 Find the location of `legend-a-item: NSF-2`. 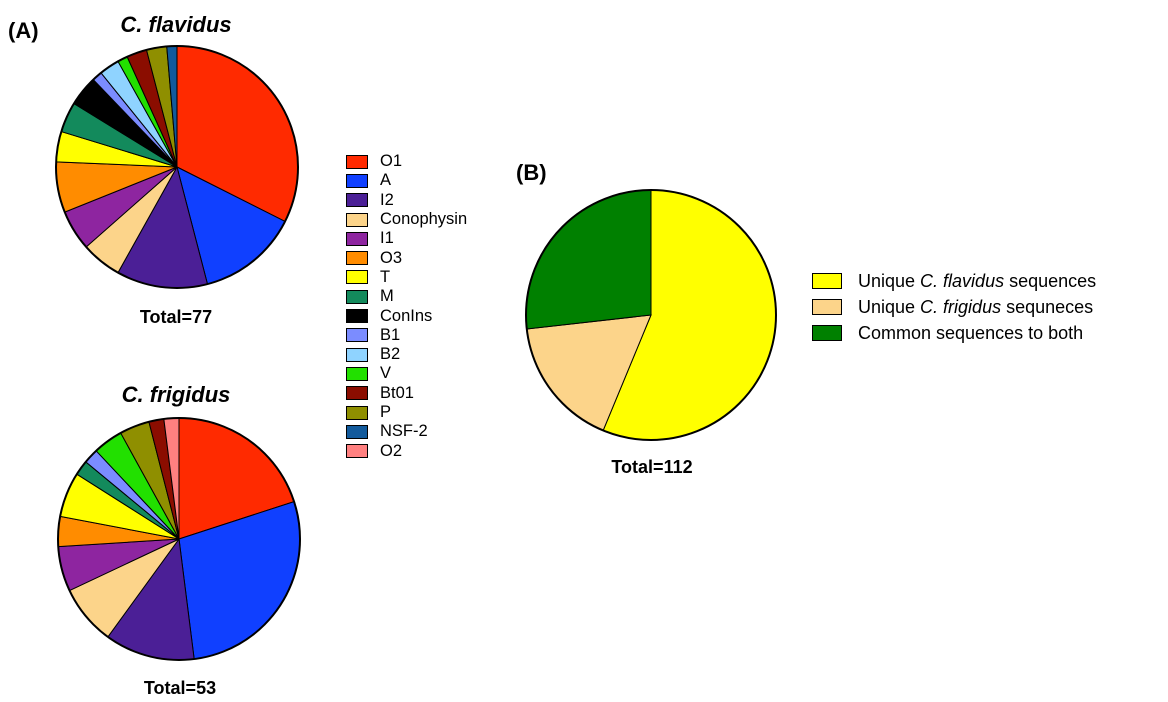

legend-a-item: NSF-2 is located at coordinates (406, 431).